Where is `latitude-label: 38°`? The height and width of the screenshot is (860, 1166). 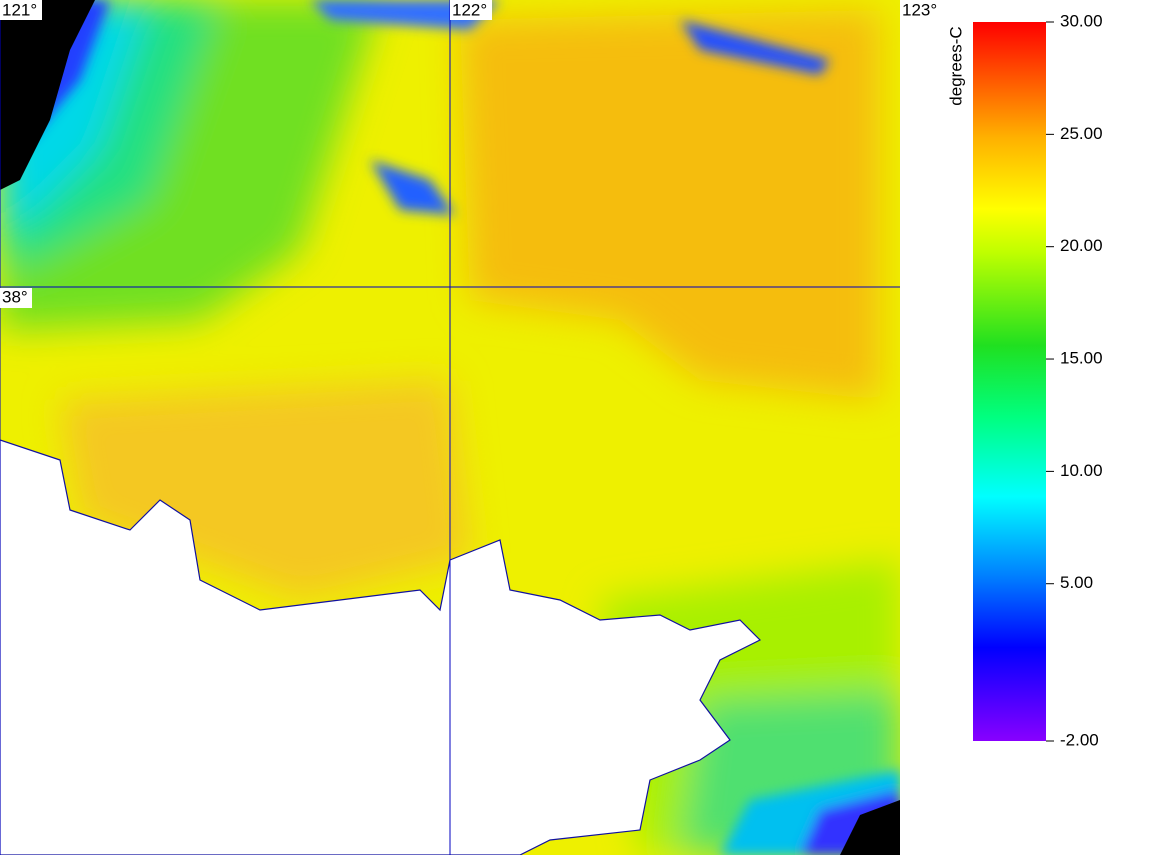 latitude-label: 38° is located at coordinates (15, 296).